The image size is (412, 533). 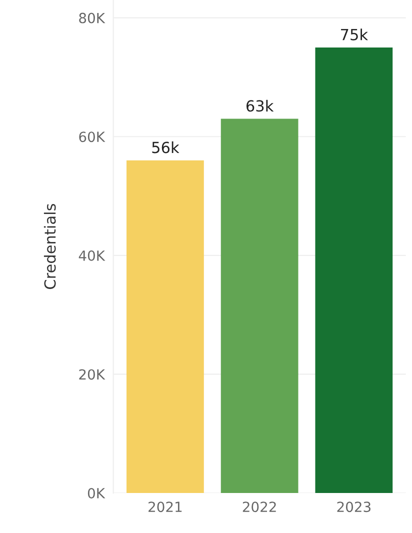 What do you see at coordinates (92, 374) in the screenshot?
I see `y-tick-label: 20K` at bounding box center [92, 374].